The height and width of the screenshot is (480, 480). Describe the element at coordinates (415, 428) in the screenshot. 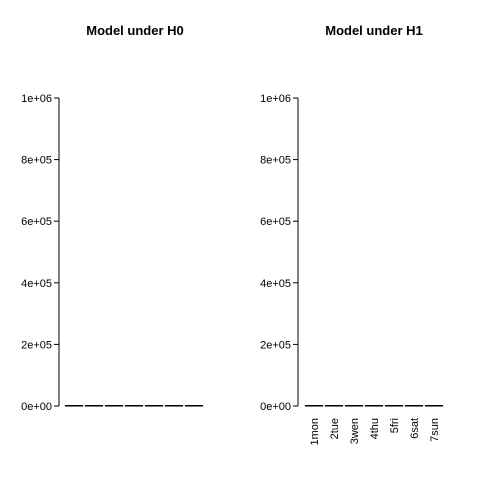

I see `x-tick-label: 6sat` at that location.